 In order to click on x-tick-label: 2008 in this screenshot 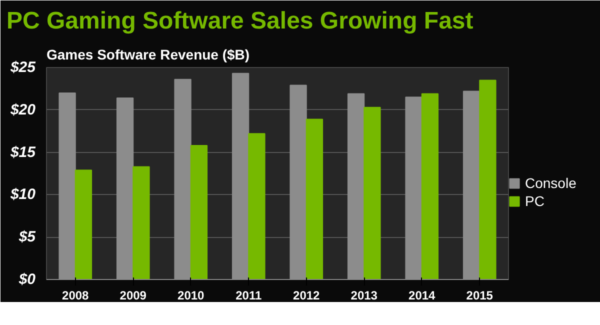, I will do `click(76, 295)`.